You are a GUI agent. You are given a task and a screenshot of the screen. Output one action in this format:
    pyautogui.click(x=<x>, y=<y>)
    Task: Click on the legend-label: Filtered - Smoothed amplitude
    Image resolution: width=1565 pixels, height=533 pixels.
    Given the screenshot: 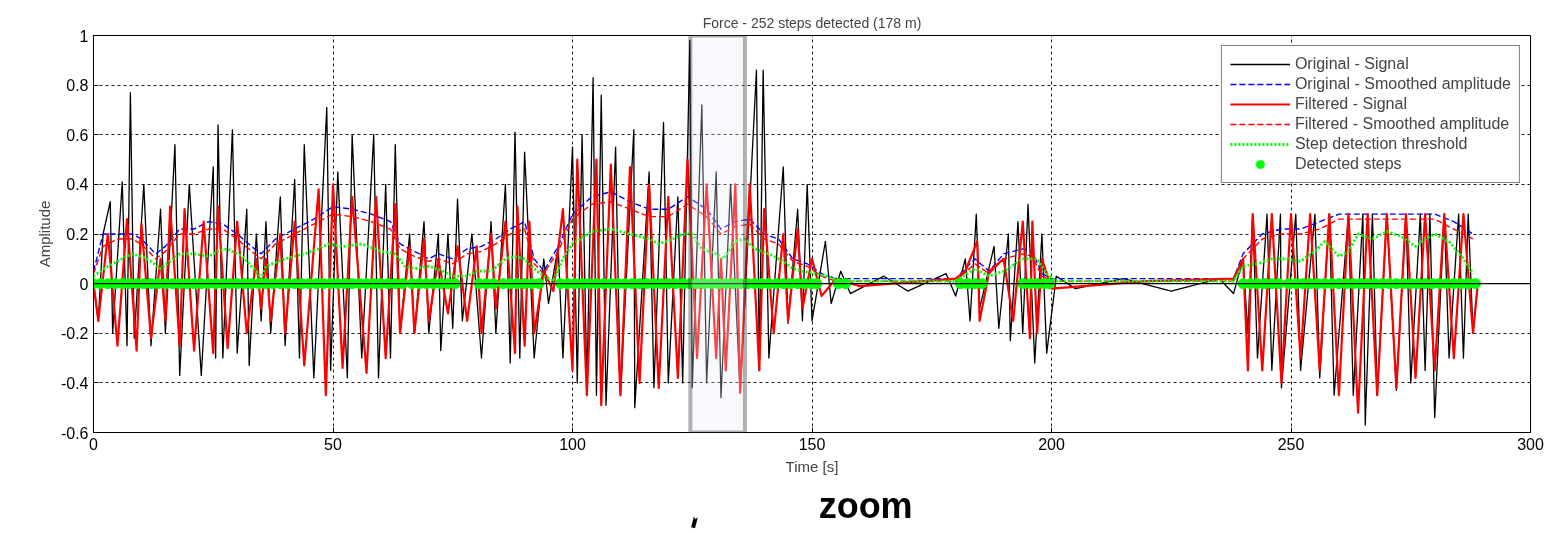 What is the action you would take?
    pyautogui.click(x=1402, y=124)
    